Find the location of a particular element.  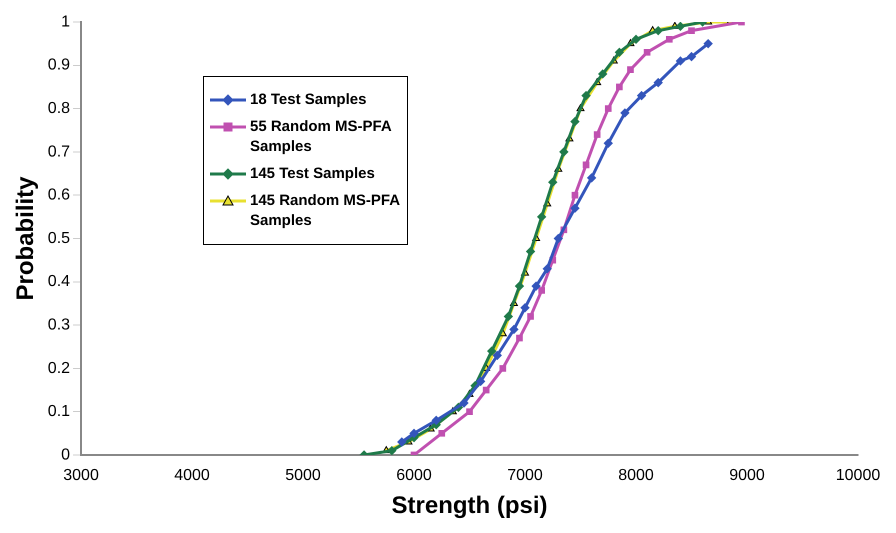

y-tick-label: 0.5 is located at coordinates (59, 238).